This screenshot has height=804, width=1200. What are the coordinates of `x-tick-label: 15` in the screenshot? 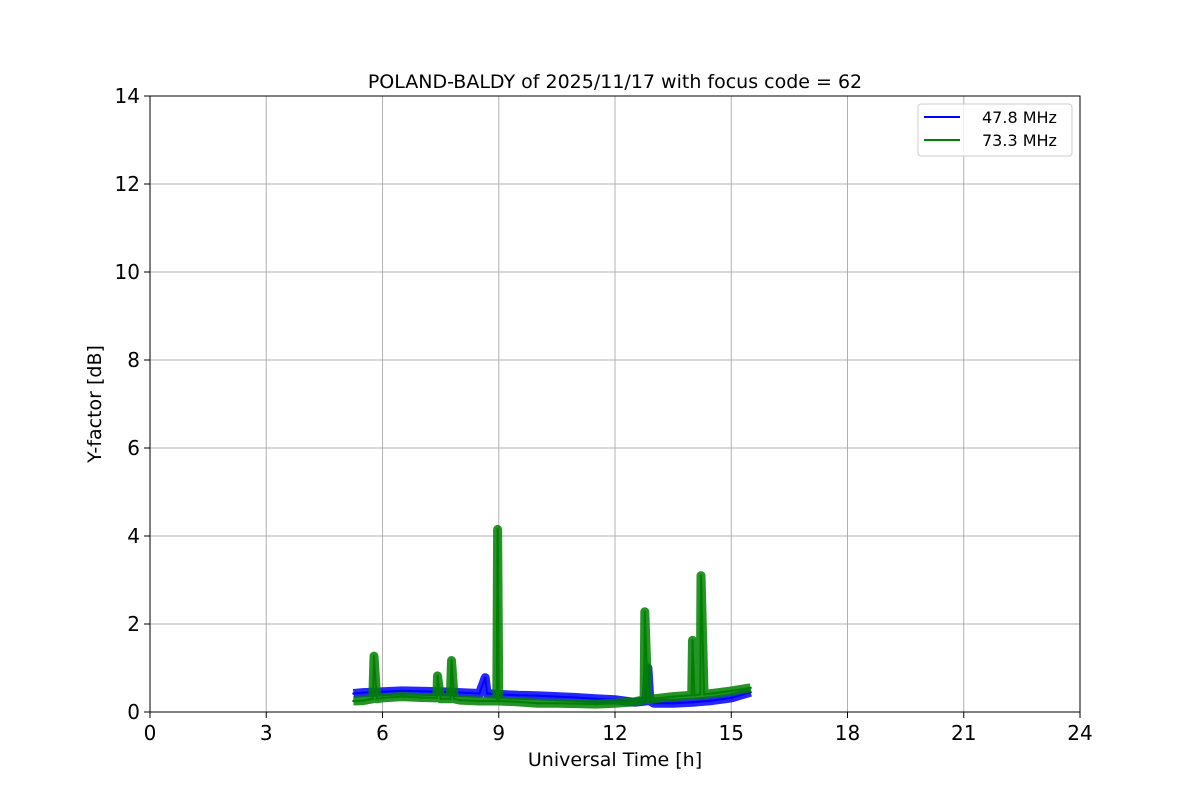 It's located at (731, 733).